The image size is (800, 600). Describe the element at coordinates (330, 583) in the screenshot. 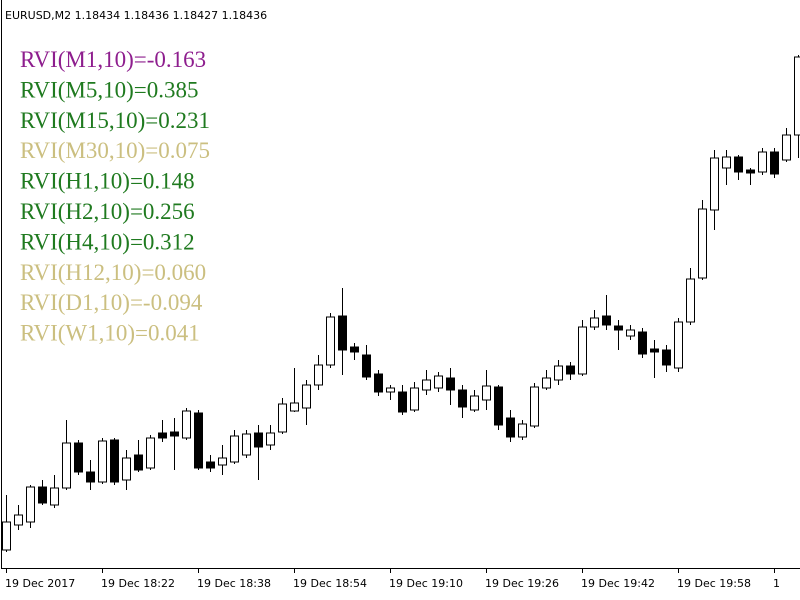

I see `x-tick-label: 19 Dec 18:54` at that location.